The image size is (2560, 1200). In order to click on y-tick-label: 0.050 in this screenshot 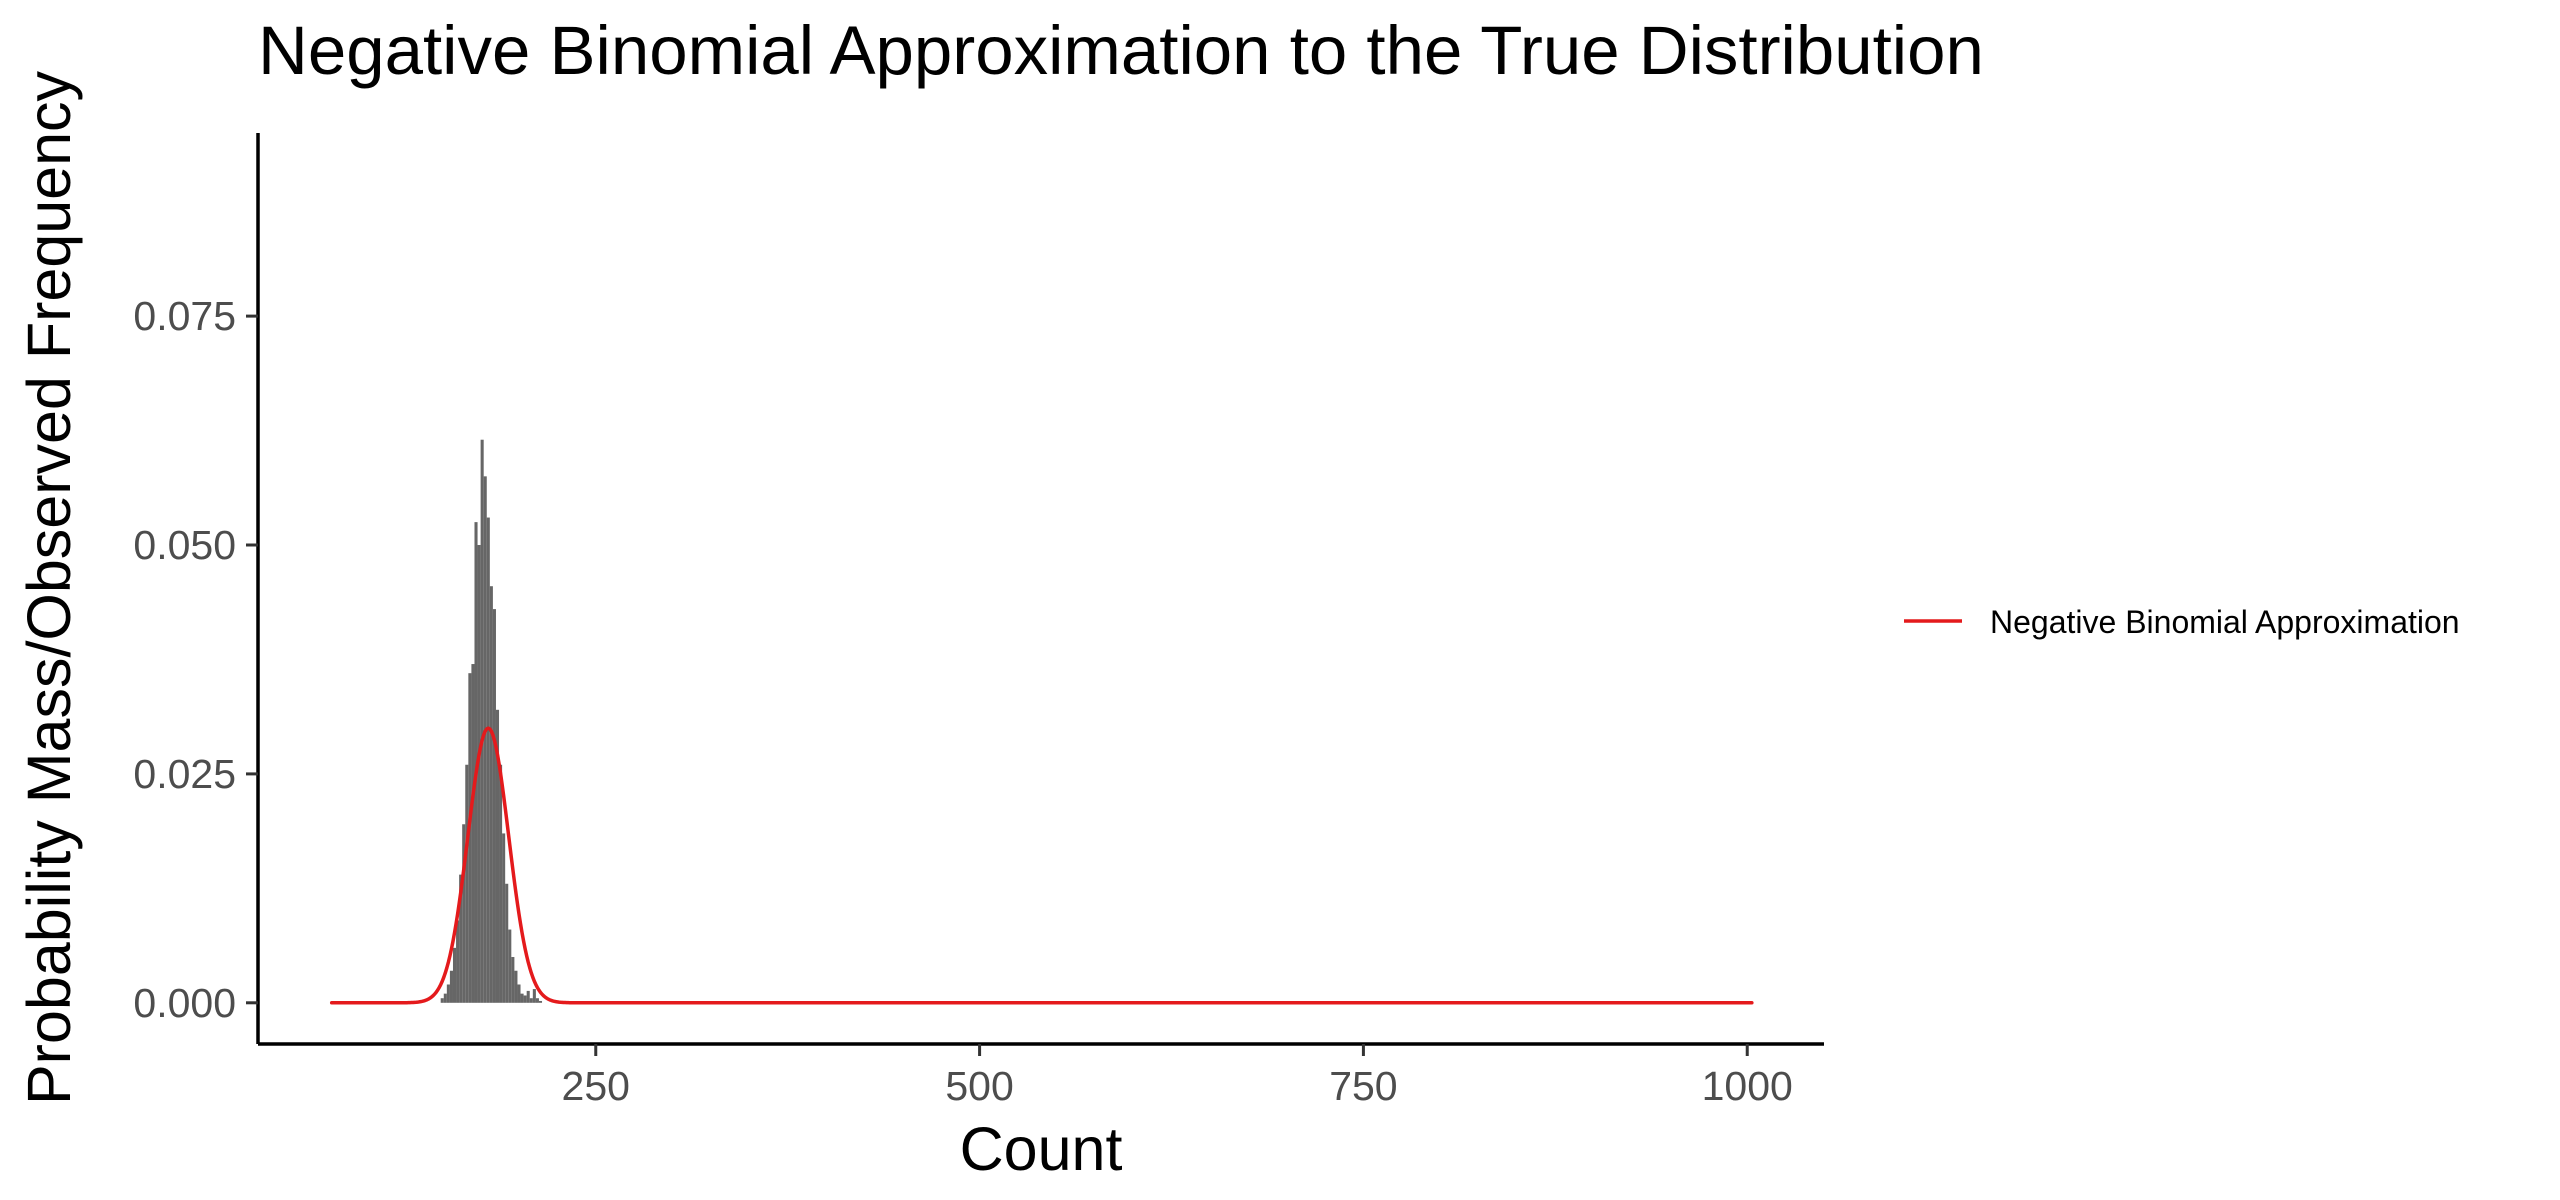, I will do `click(184, 545)`.